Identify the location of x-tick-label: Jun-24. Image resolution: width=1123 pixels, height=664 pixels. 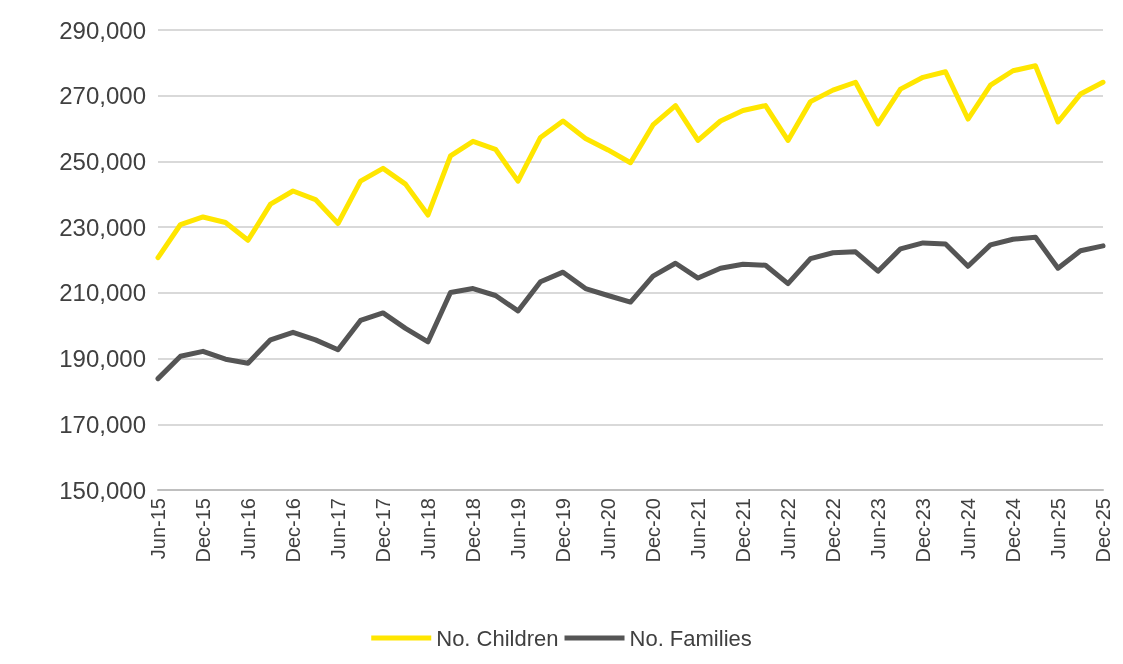
(968, 529).